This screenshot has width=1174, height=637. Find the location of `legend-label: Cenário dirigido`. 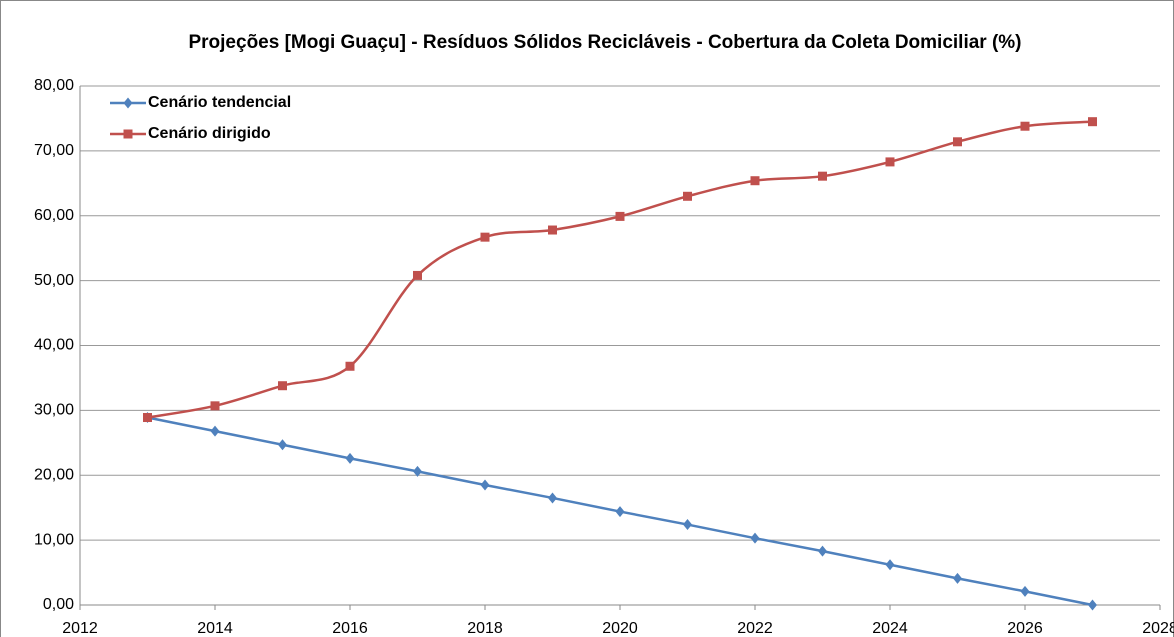

legend-label: Cenário dirigido is located at coordinates (209, 133).